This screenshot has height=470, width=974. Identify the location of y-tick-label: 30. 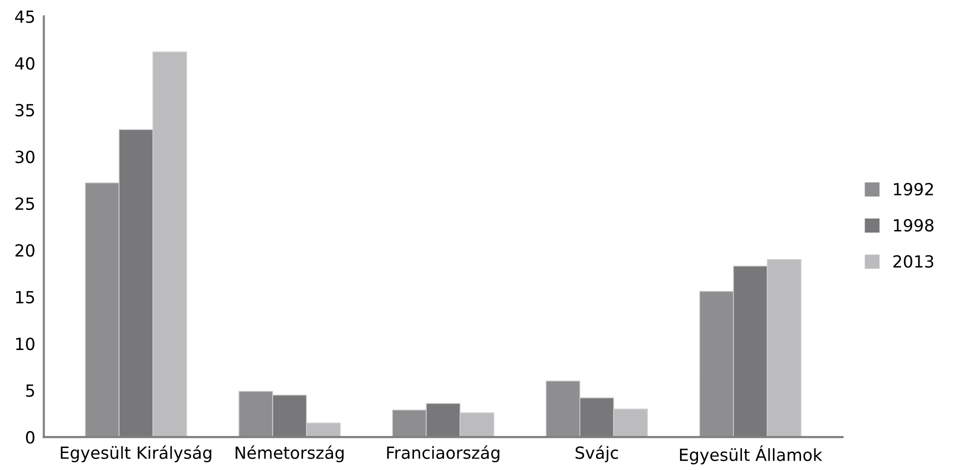
(25, 157).